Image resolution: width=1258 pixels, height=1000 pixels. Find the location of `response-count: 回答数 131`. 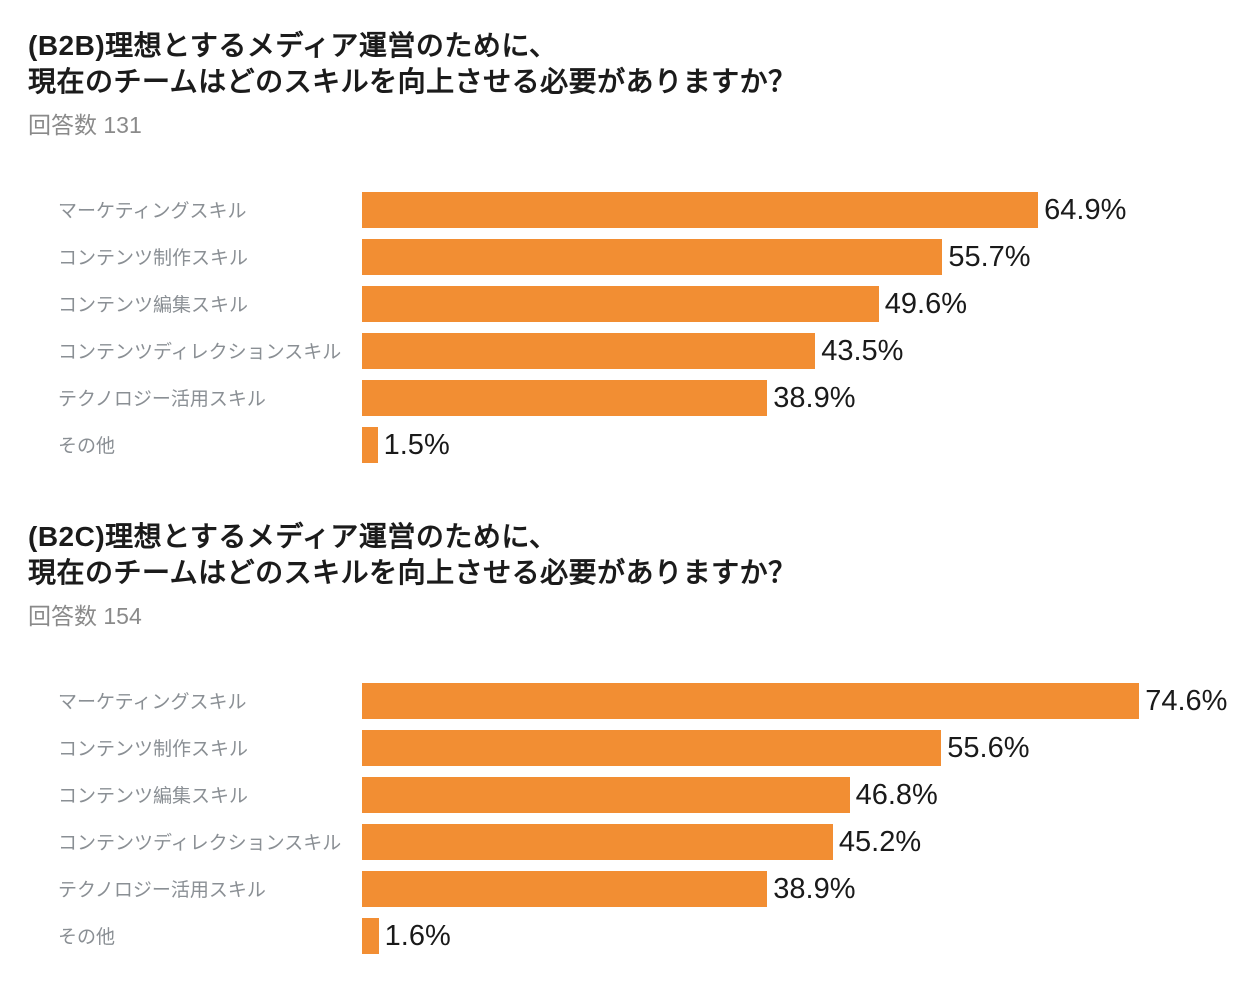

response-count: 回答数 131 is located at coordinates (643, 125).